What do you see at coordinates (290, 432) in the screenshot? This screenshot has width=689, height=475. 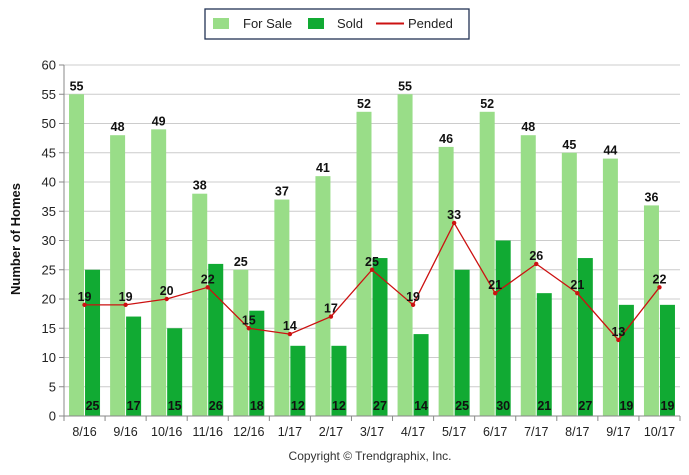 I see `x-tick-label: 1/17` at bounding box center [290, 432].